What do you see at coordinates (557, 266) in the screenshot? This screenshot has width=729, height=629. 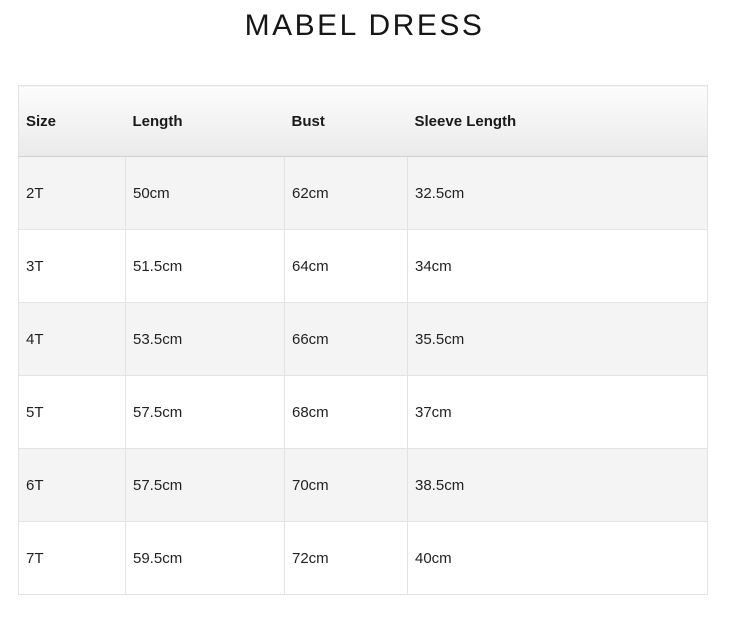 I see `cell-3t-sleeve-length: 34cm` at bounding box center [557, 266].